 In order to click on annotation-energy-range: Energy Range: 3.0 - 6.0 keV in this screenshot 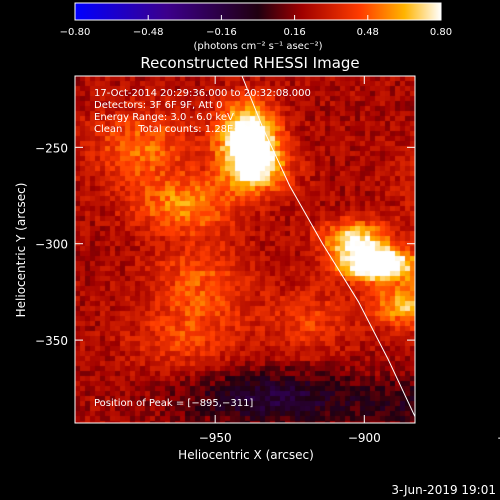, I will do `click(164, 117)`.